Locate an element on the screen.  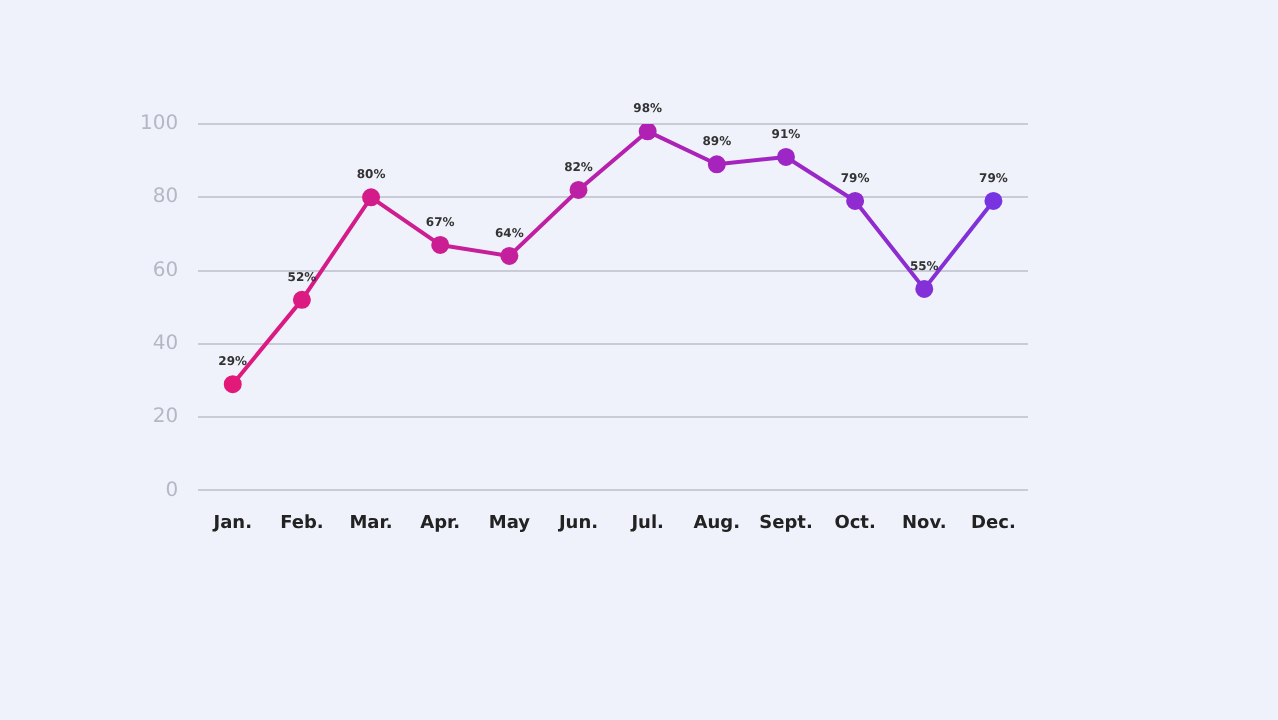
x-tick-label: Oct. is located at coordinates (855, 523).